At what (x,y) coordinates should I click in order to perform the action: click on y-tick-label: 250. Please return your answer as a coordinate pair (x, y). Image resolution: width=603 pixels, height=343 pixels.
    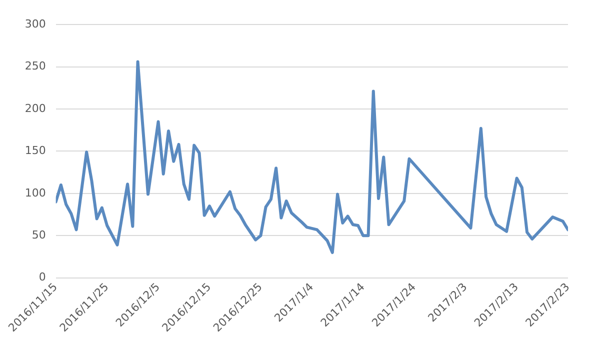
    Looking at the image, I should click on (35, 66).